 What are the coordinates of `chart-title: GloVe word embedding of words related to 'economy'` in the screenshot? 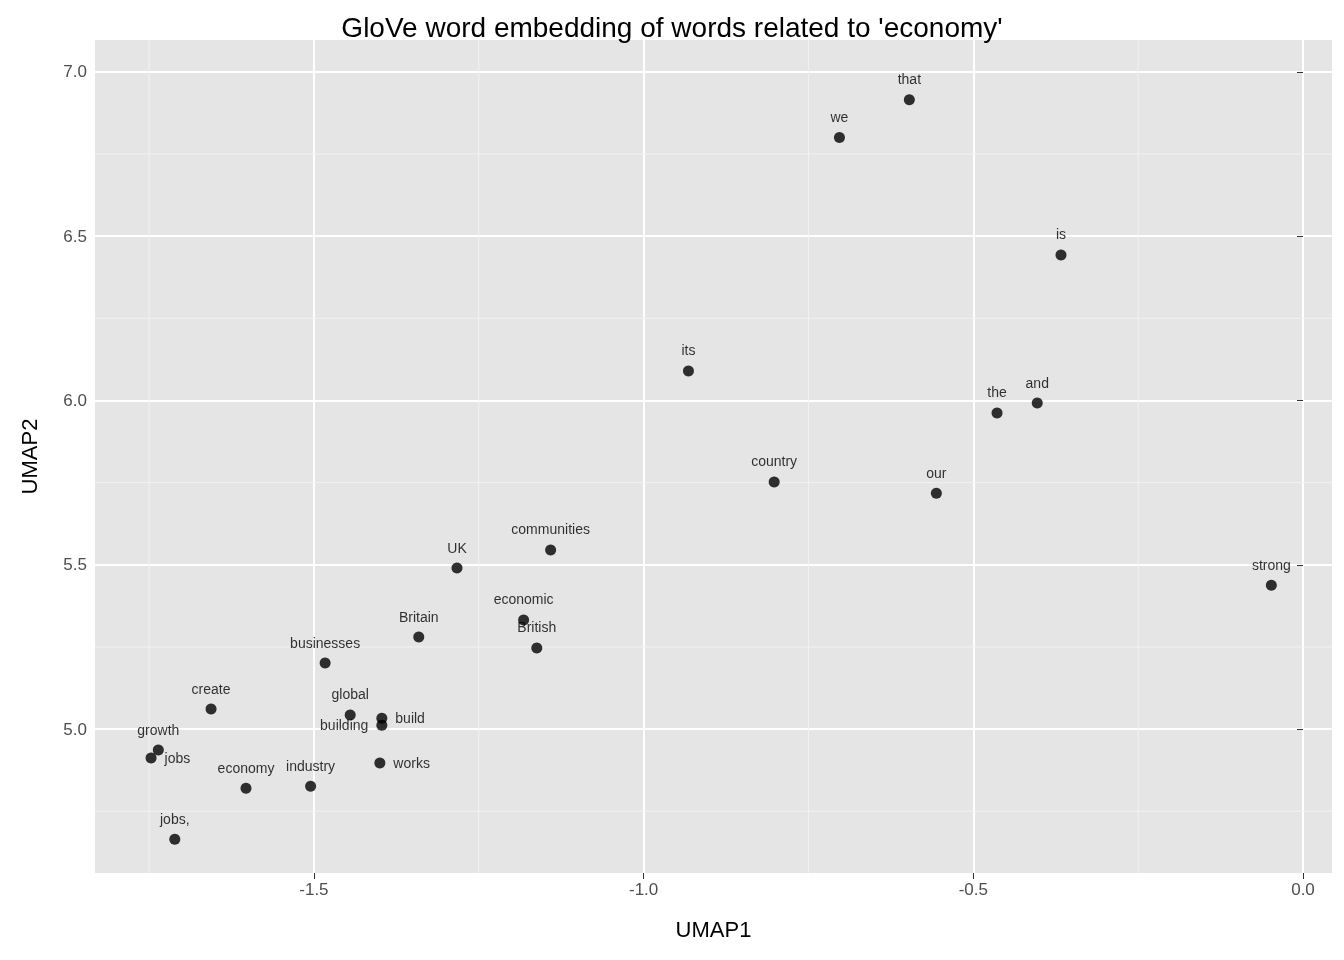 It's located at (672, 27).